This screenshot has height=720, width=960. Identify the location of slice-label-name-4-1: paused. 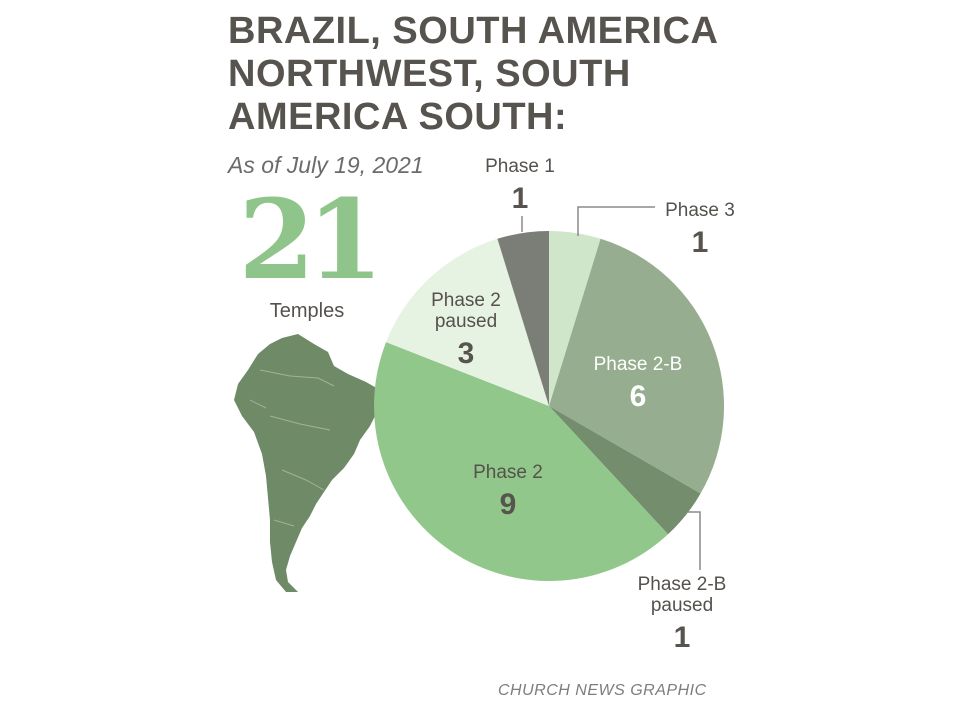
(466, 321).